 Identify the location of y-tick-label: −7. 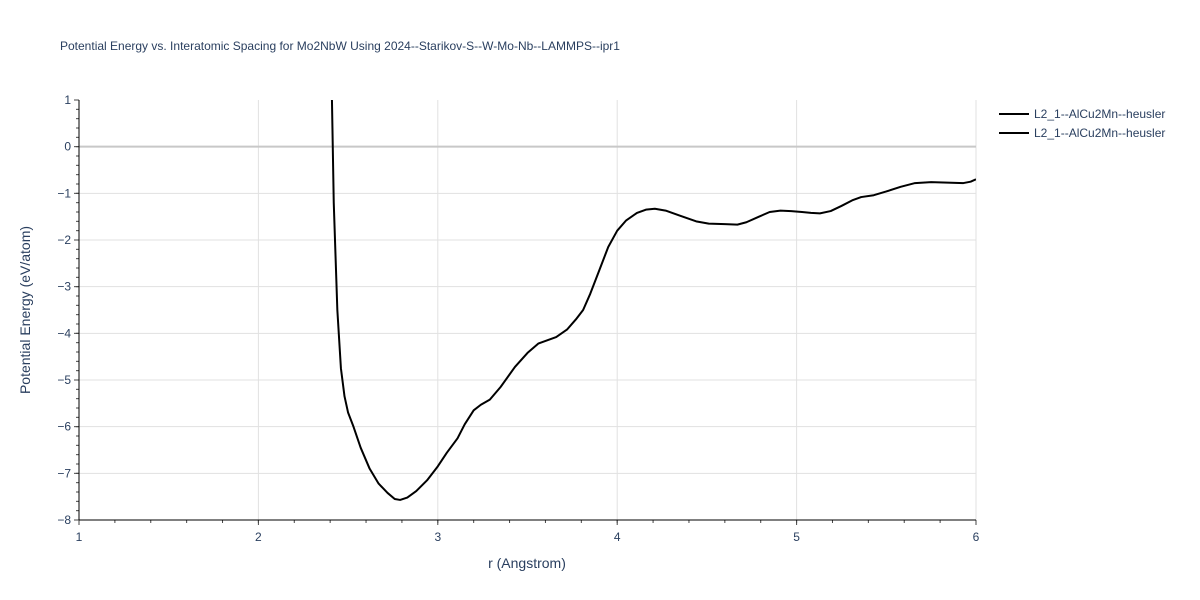
(64, 473).